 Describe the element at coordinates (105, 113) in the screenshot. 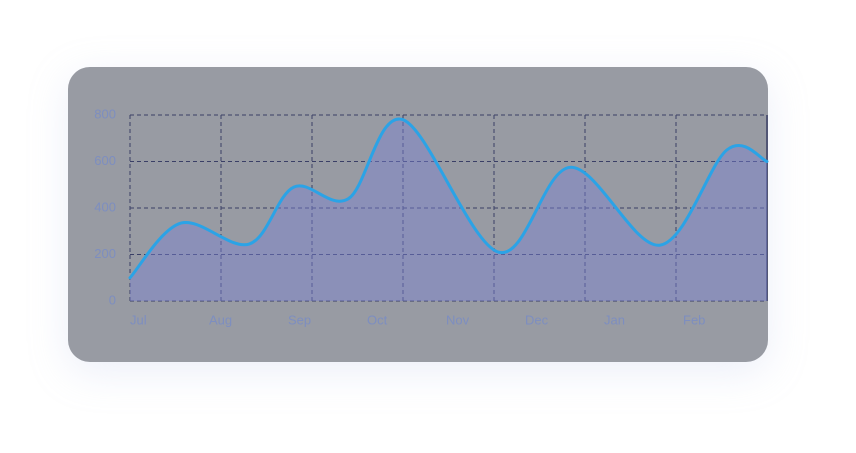

I see `y-tick-label: 800` at that location.